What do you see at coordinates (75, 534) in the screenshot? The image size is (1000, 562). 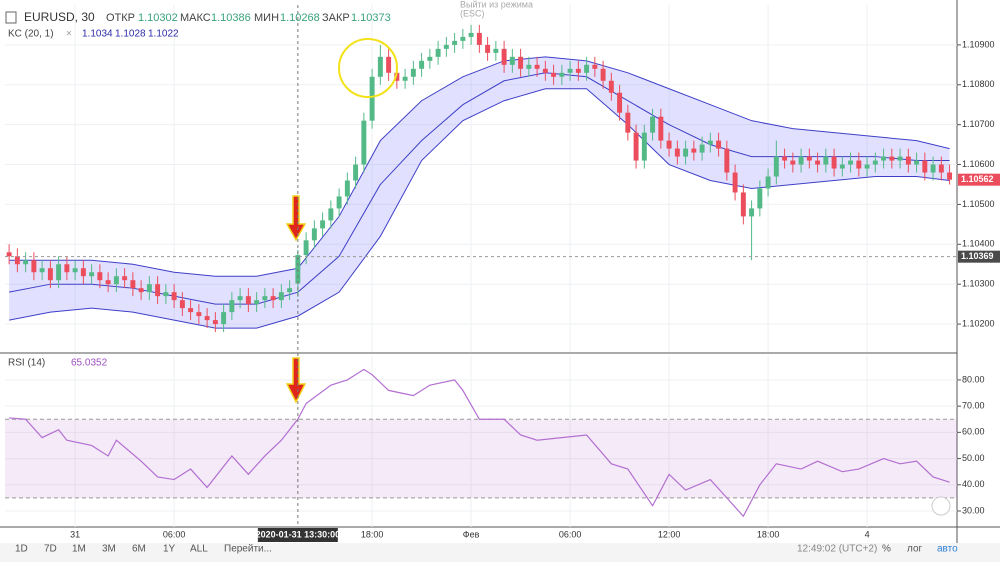 I see `x-tick-label: 31` at bounding box center [75, 534].